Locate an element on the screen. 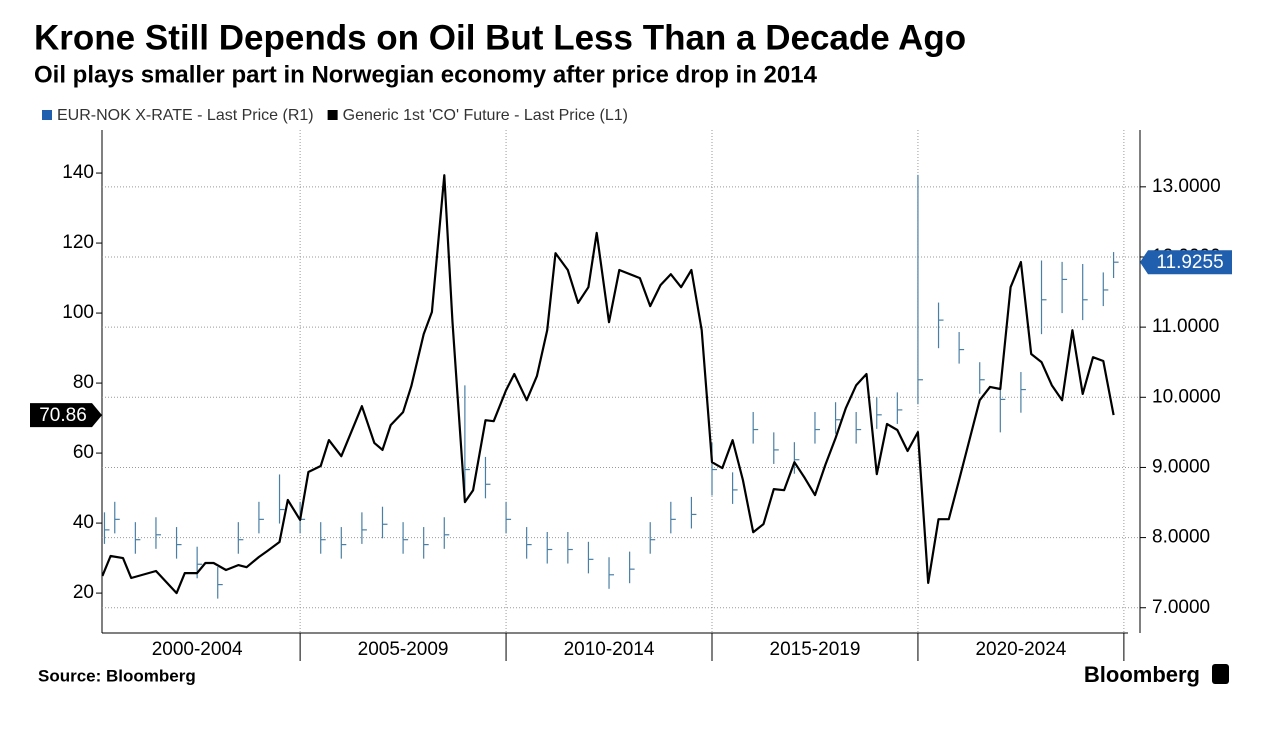 The width and height of the screenshot is (1270, 739). legend-label: EUR-NOK X-RATE - Last Price (R1) is located at coordinates (185, 115).